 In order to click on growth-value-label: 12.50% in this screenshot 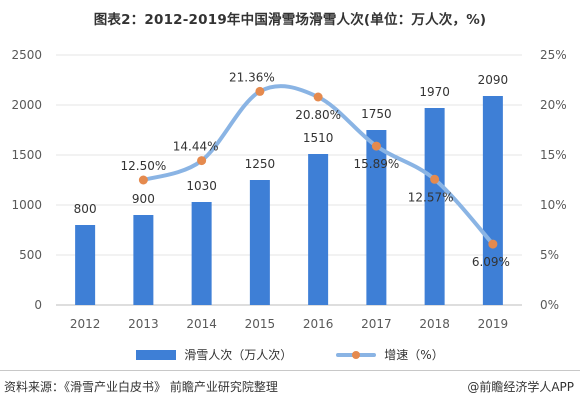, I will do `click(143, 166)`.